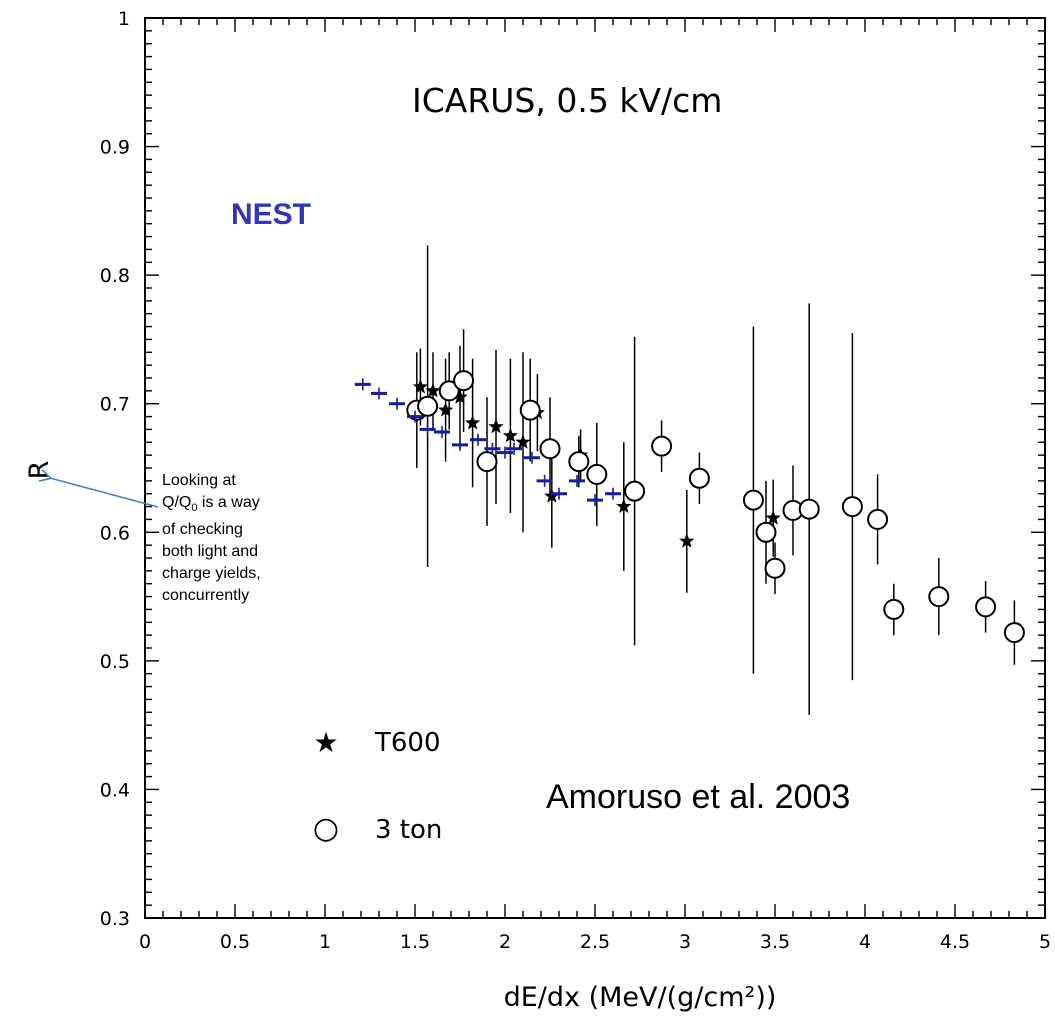 The width and height of the screenshot is (1055, 1023). I want to click on nest-label: NEST, so click(271, 214).